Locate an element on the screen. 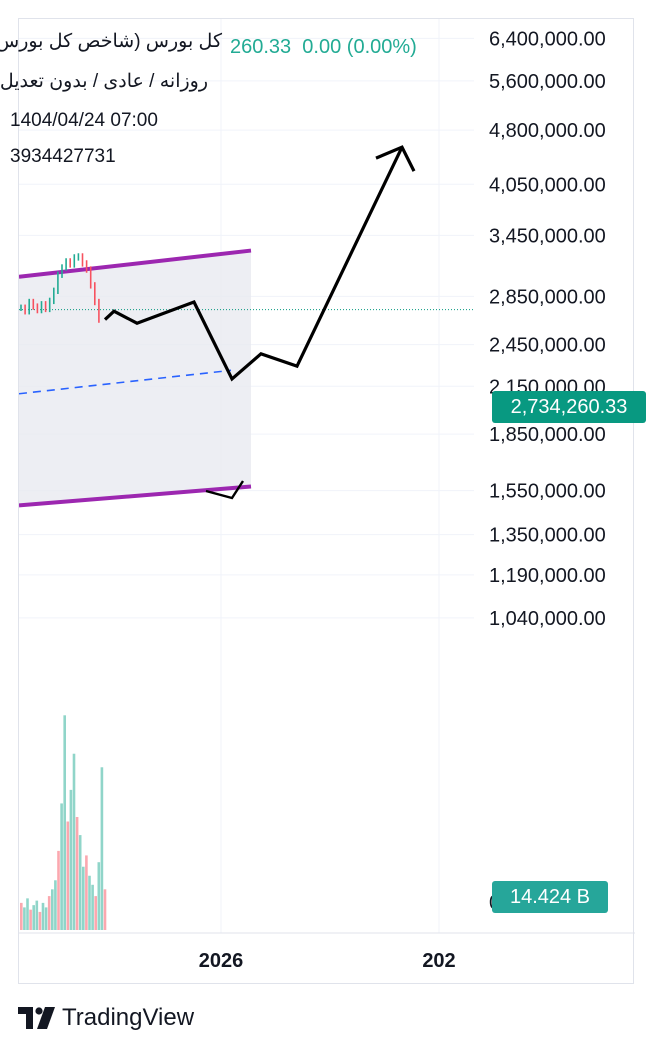  projection-path is located at coordinates (253, 264).